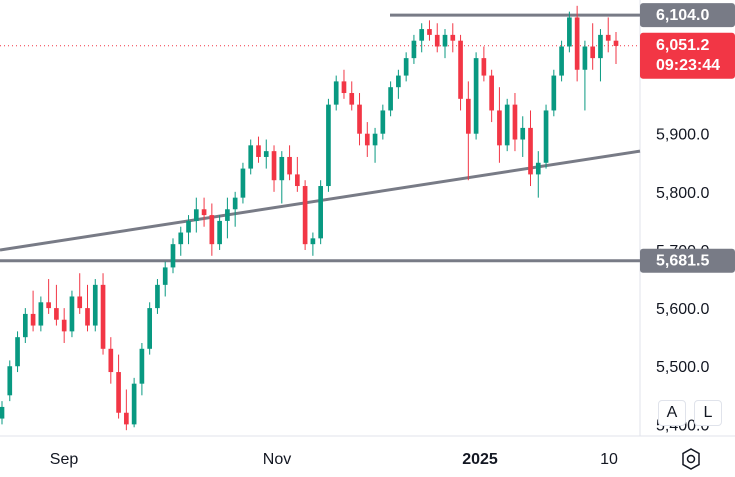 Image resolution: width=735 pixels, height=477 pixels. Describe the element at coordinates (480, 459) in the screenshot. I see `x-tick-label: 2025` at that location.